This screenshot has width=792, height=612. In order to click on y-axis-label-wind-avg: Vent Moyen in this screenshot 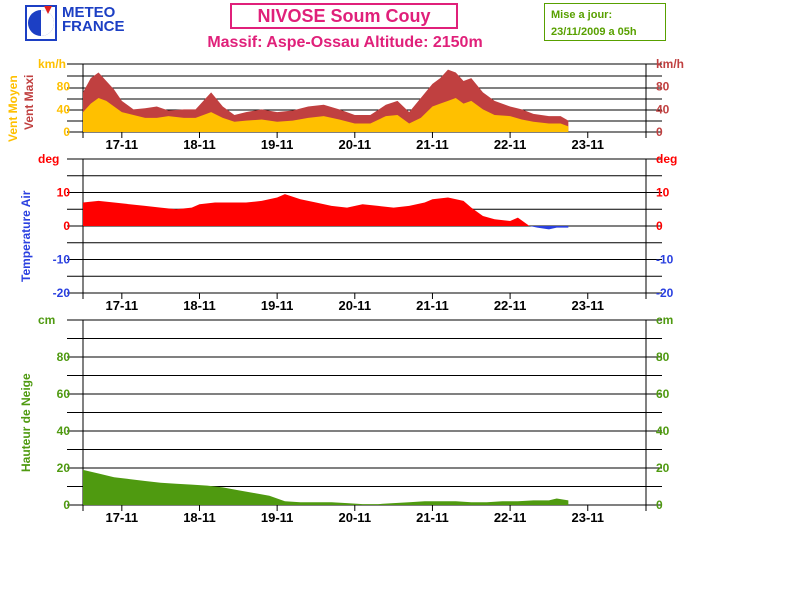, I will do `click(13, 108)`.